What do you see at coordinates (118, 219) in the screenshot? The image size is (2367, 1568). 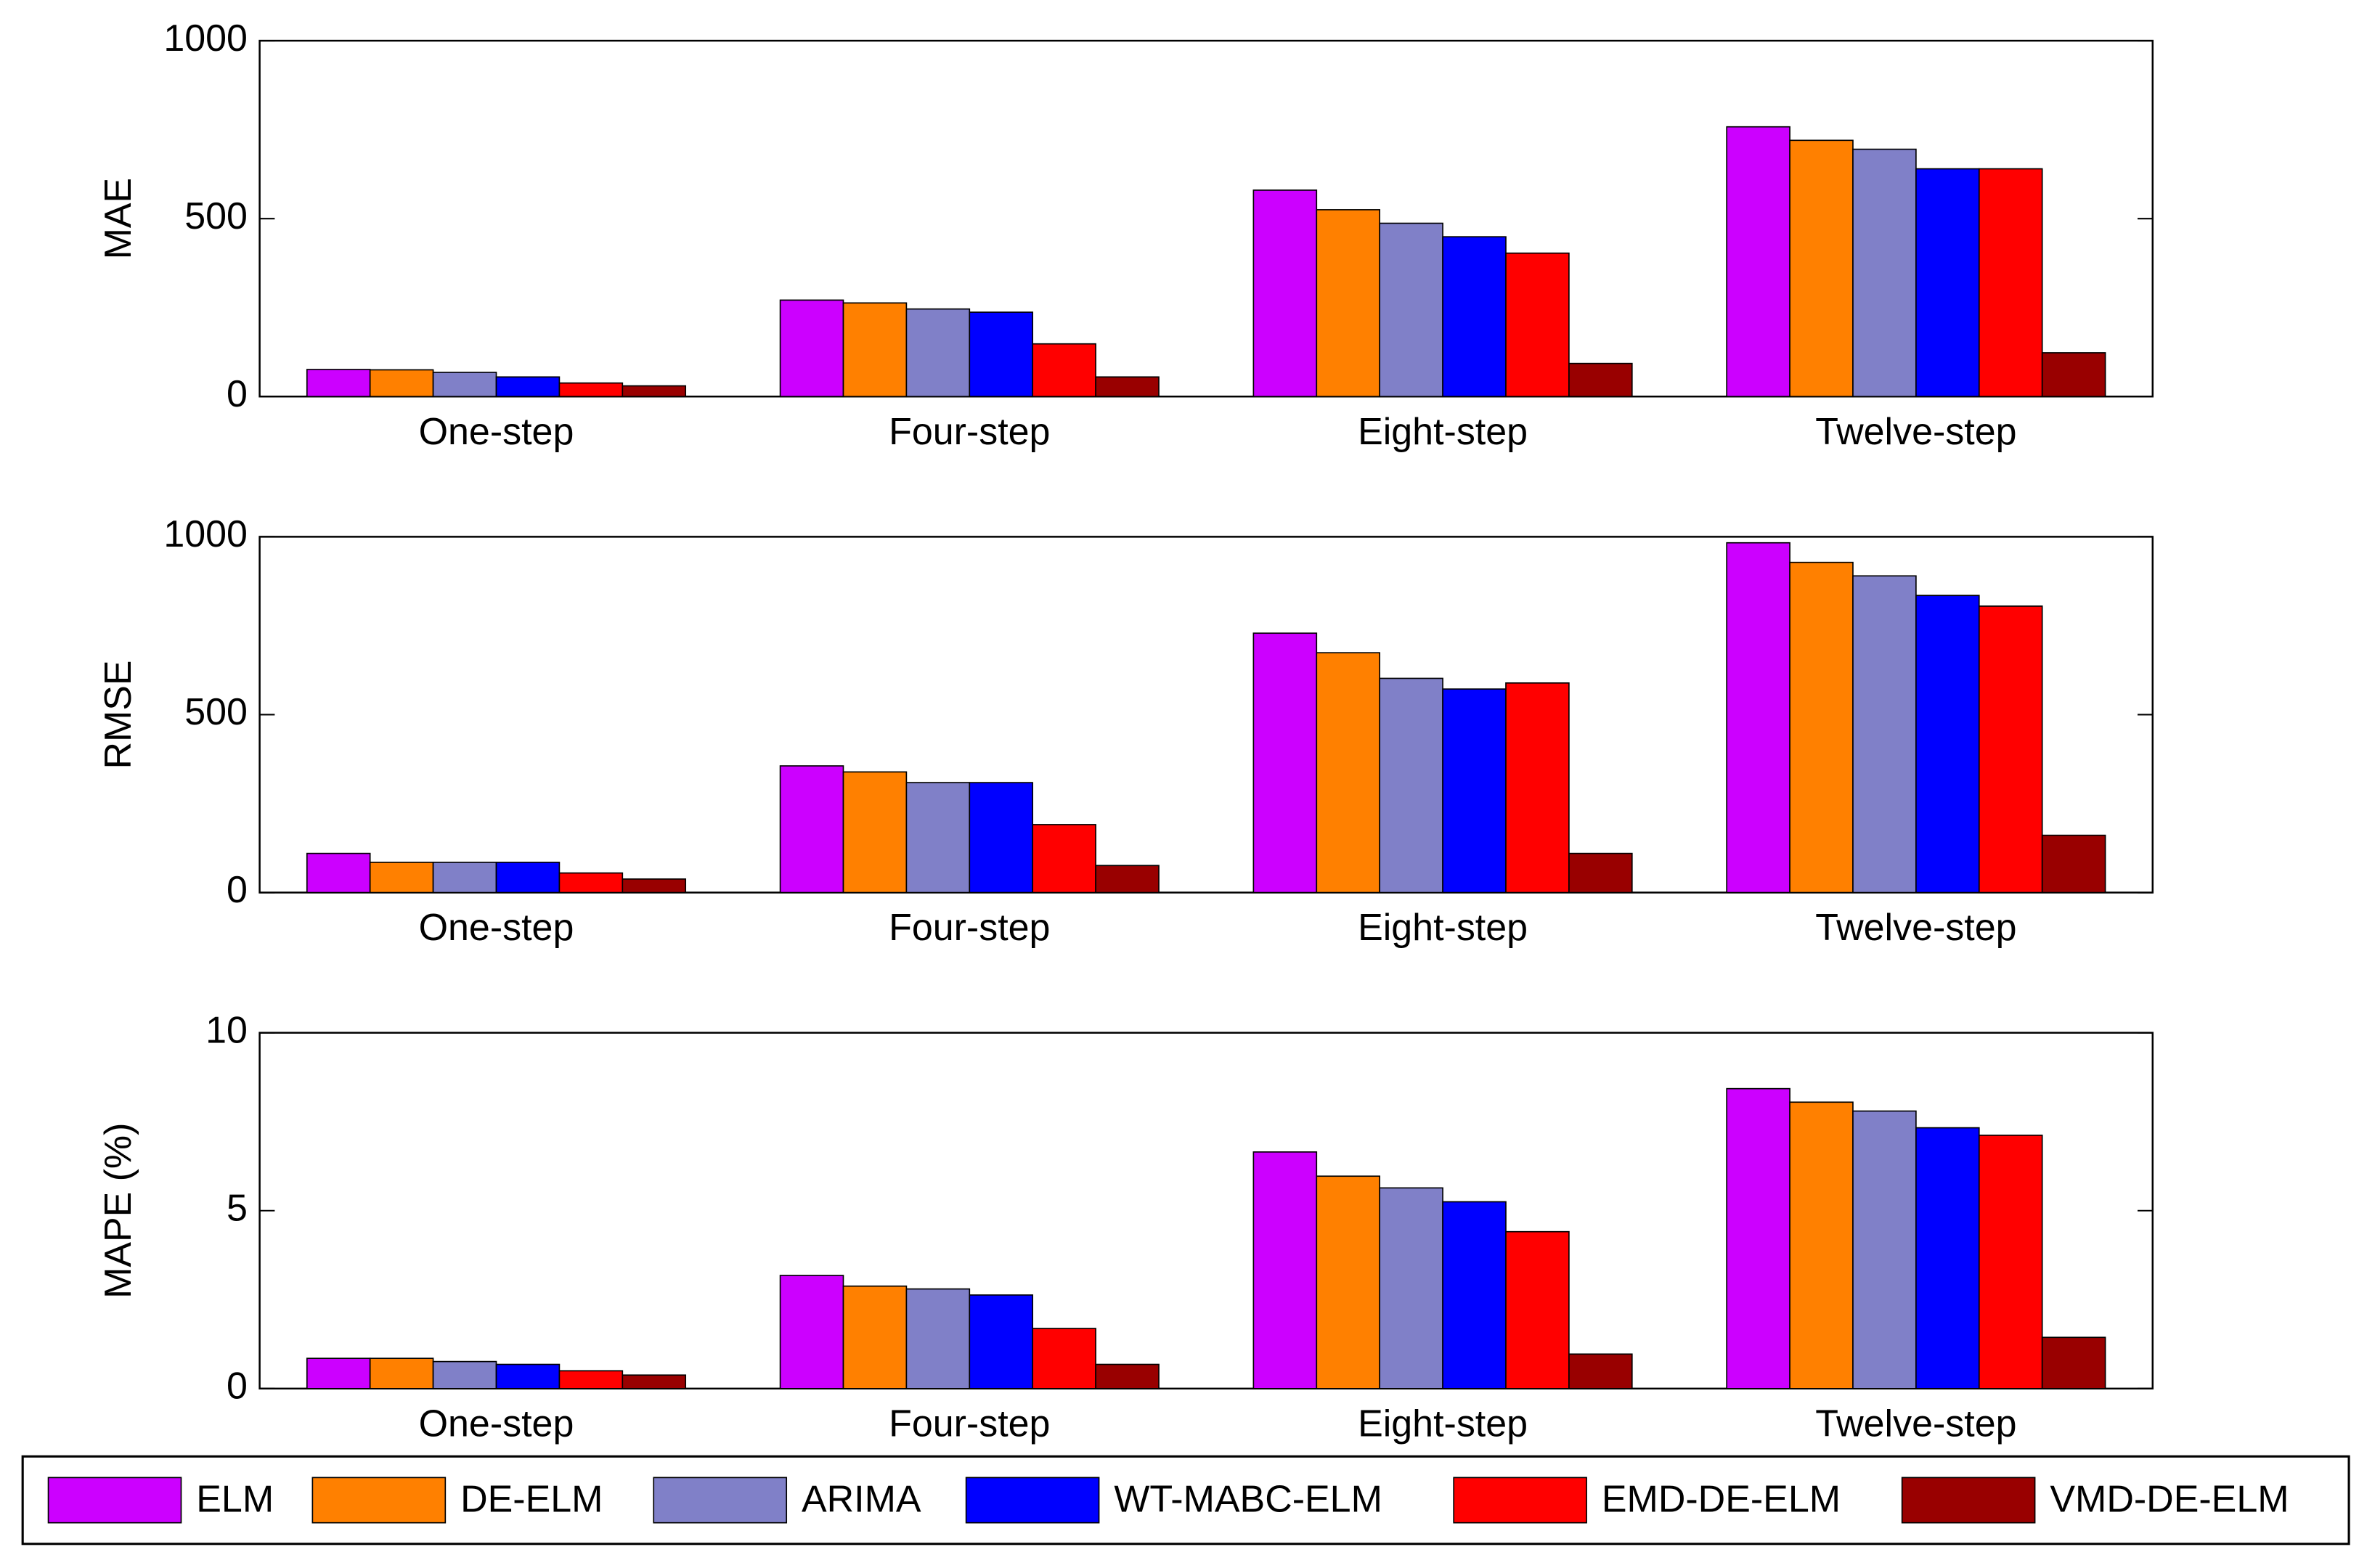 I see `y-axis-label: MAE` at bounding box center [118, 219].